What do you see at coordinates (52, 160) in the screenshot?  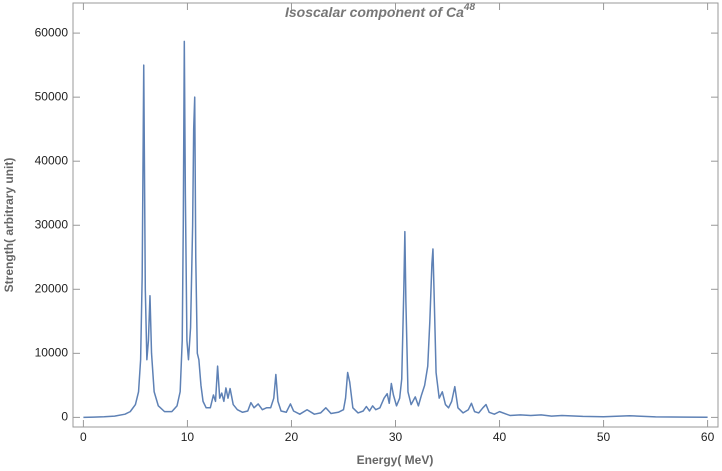 I see `y-tick-label: 40000` at bounding box center [52, 160].